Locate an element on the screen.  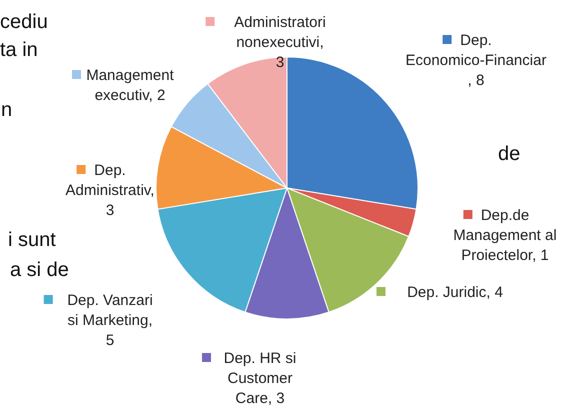
legend-label: Dep. Administrativ, 3 is located at coordinates (110, 190).